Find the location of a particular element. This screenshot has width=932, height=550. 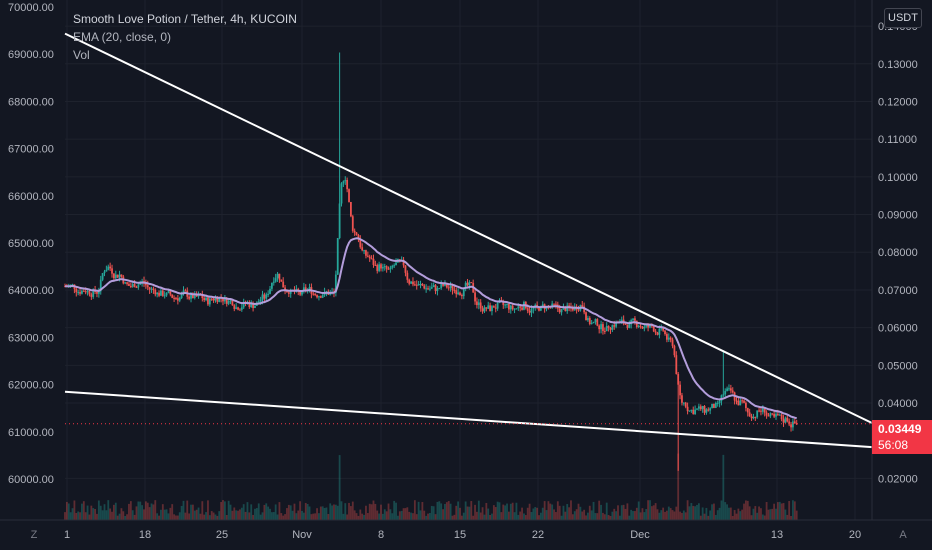

time-axis-tick: 8 is located at coordinates (381, 535).